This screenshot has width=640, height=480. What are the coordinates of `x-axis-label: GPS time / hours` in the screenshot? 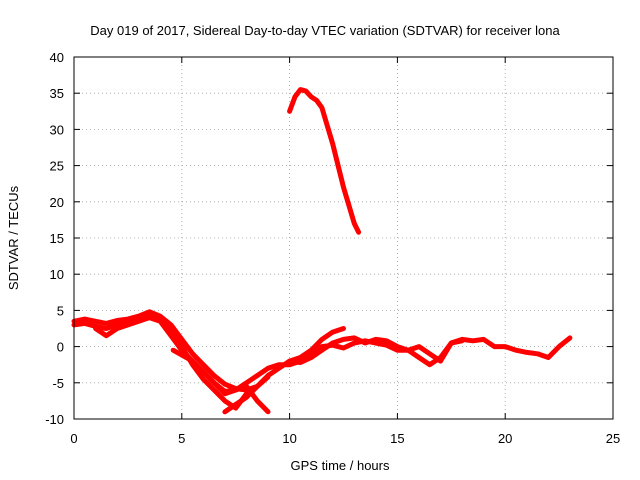 It's located at (340, 465).